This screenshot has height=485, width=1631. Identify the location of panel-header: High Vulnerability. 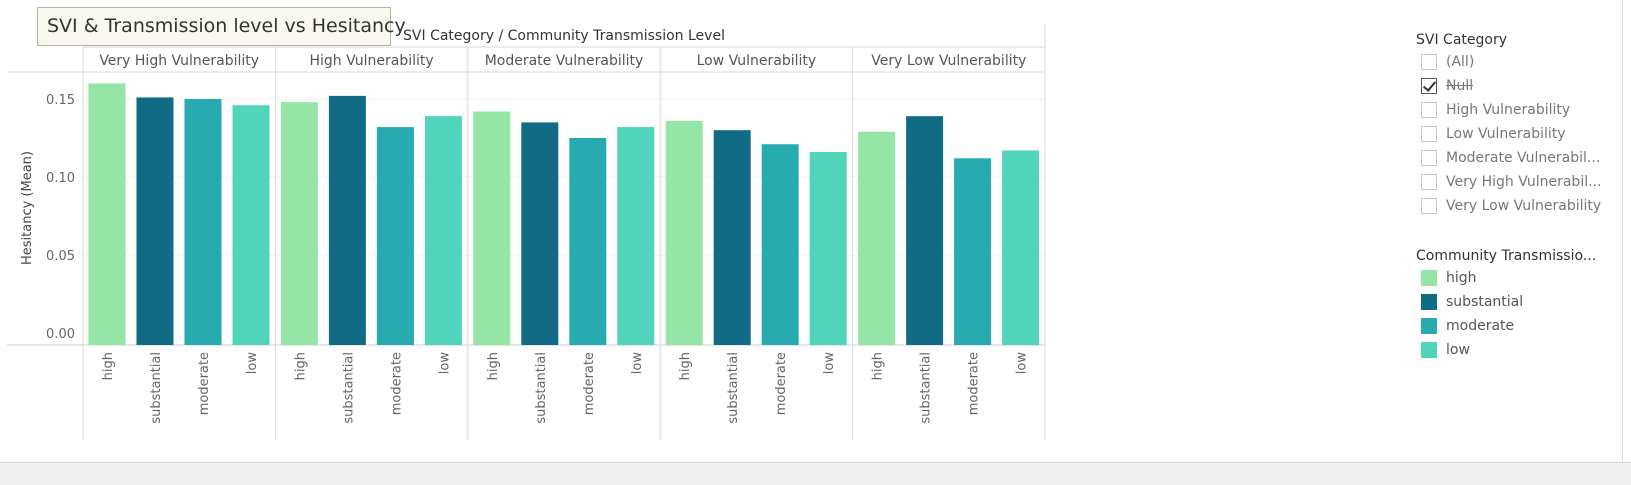
(372, 61).